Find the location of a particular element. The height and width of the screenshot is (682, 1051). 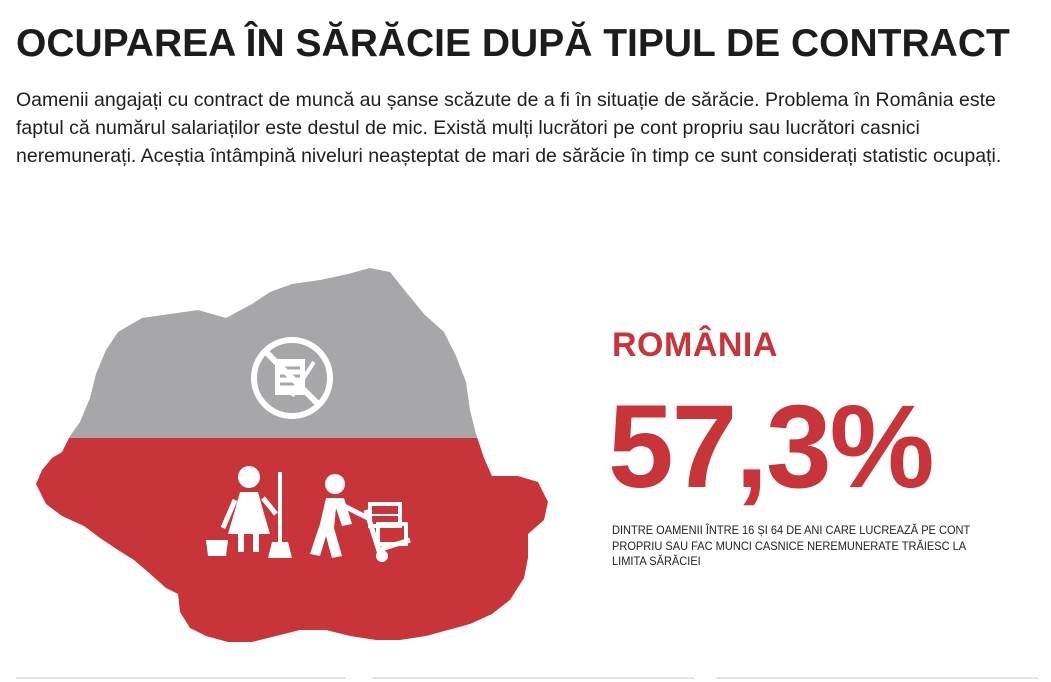

delivery-worker-icon is located at coordinates (360, 518).